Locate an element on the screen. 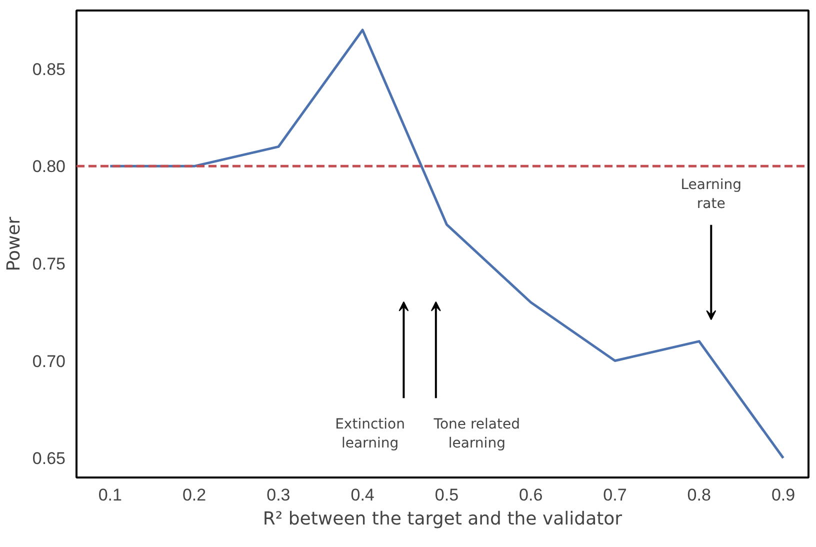 The image size is (816, 547). y-tick-label: 0.70 is located at coordinates (49, 361).